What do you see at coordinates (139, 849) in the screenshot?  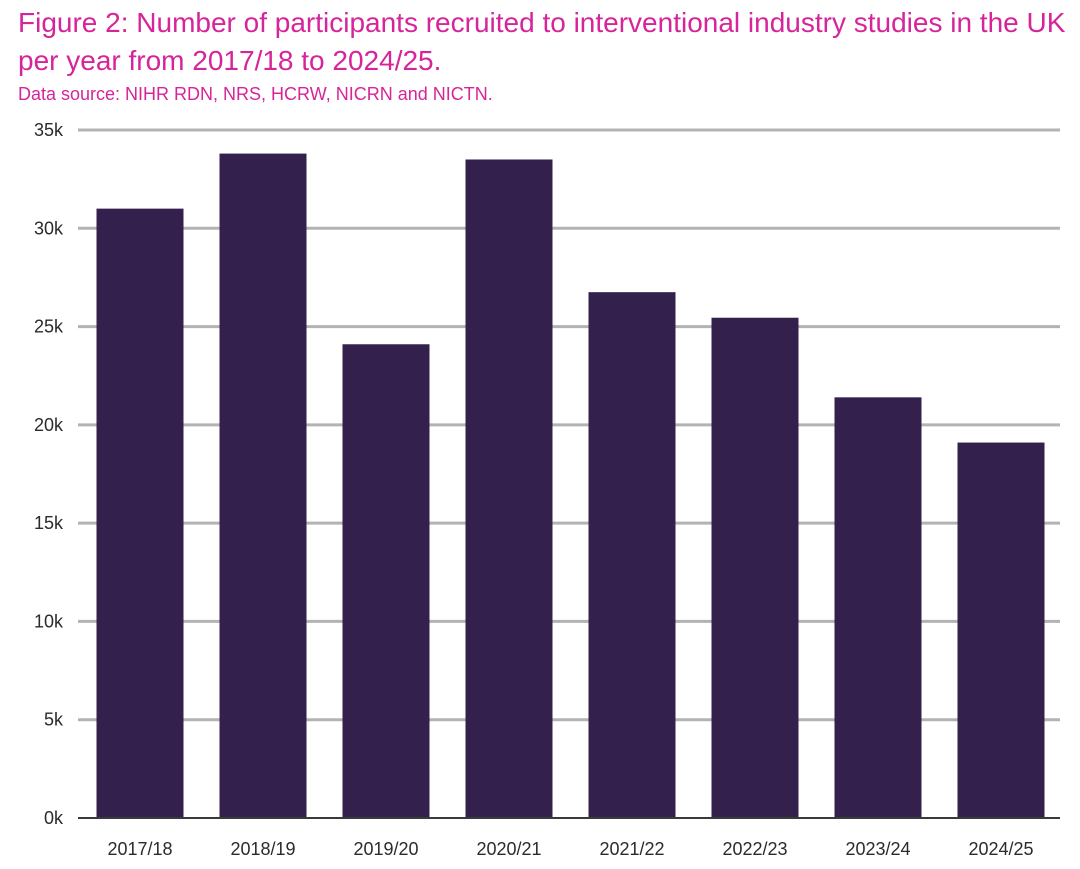 I see `x-tick-label: 2017/18` at bounding box center [139, 849].